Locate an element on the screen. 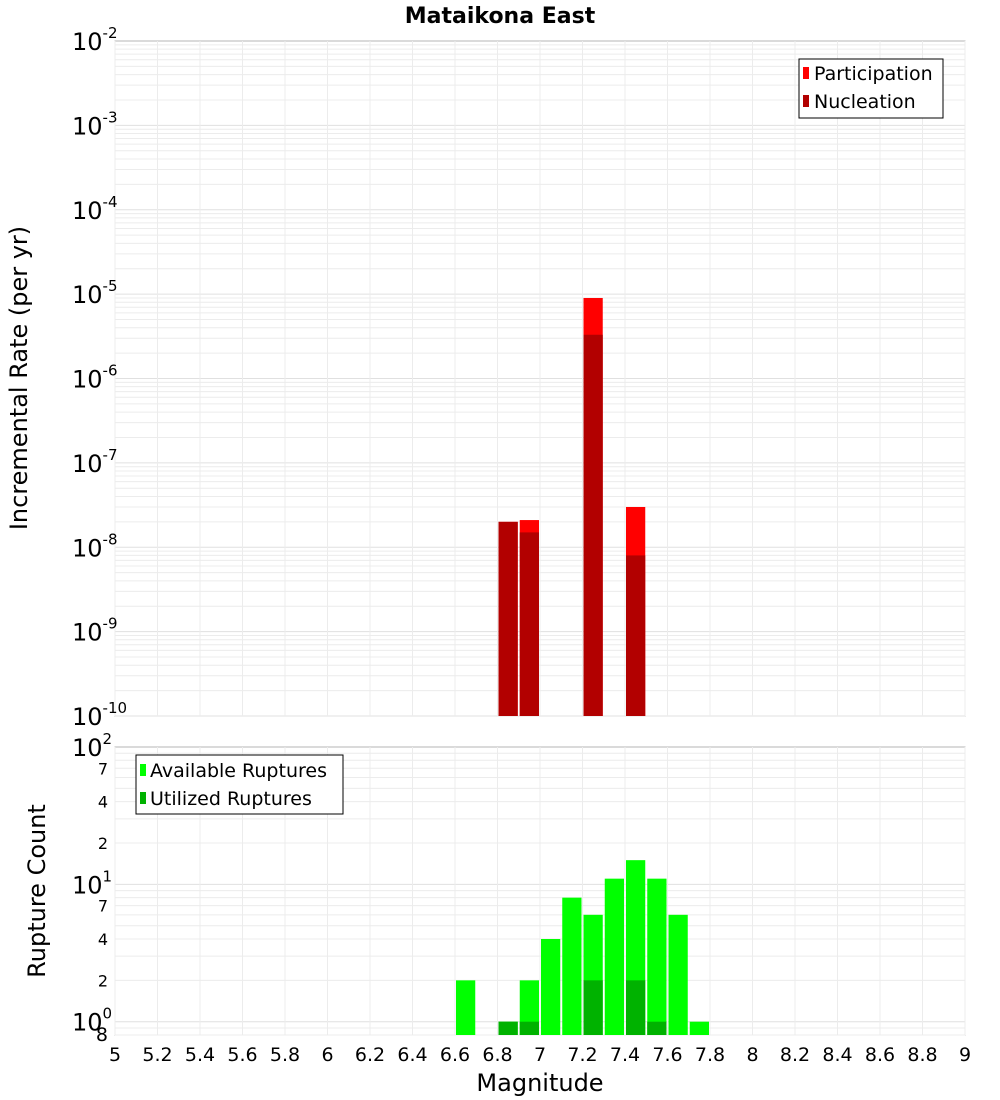 Image resolution: width=1000 pixels, height=1100 pixels. top-legend: Participation Nucleation is located at coordinates (871, 88).